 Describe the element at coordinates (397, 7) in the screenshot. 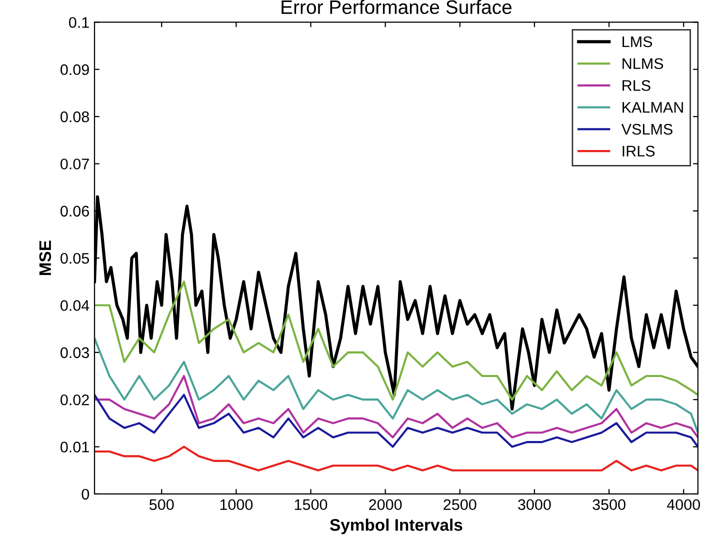

I see `chart-title: Error Performance Surface` at that location.